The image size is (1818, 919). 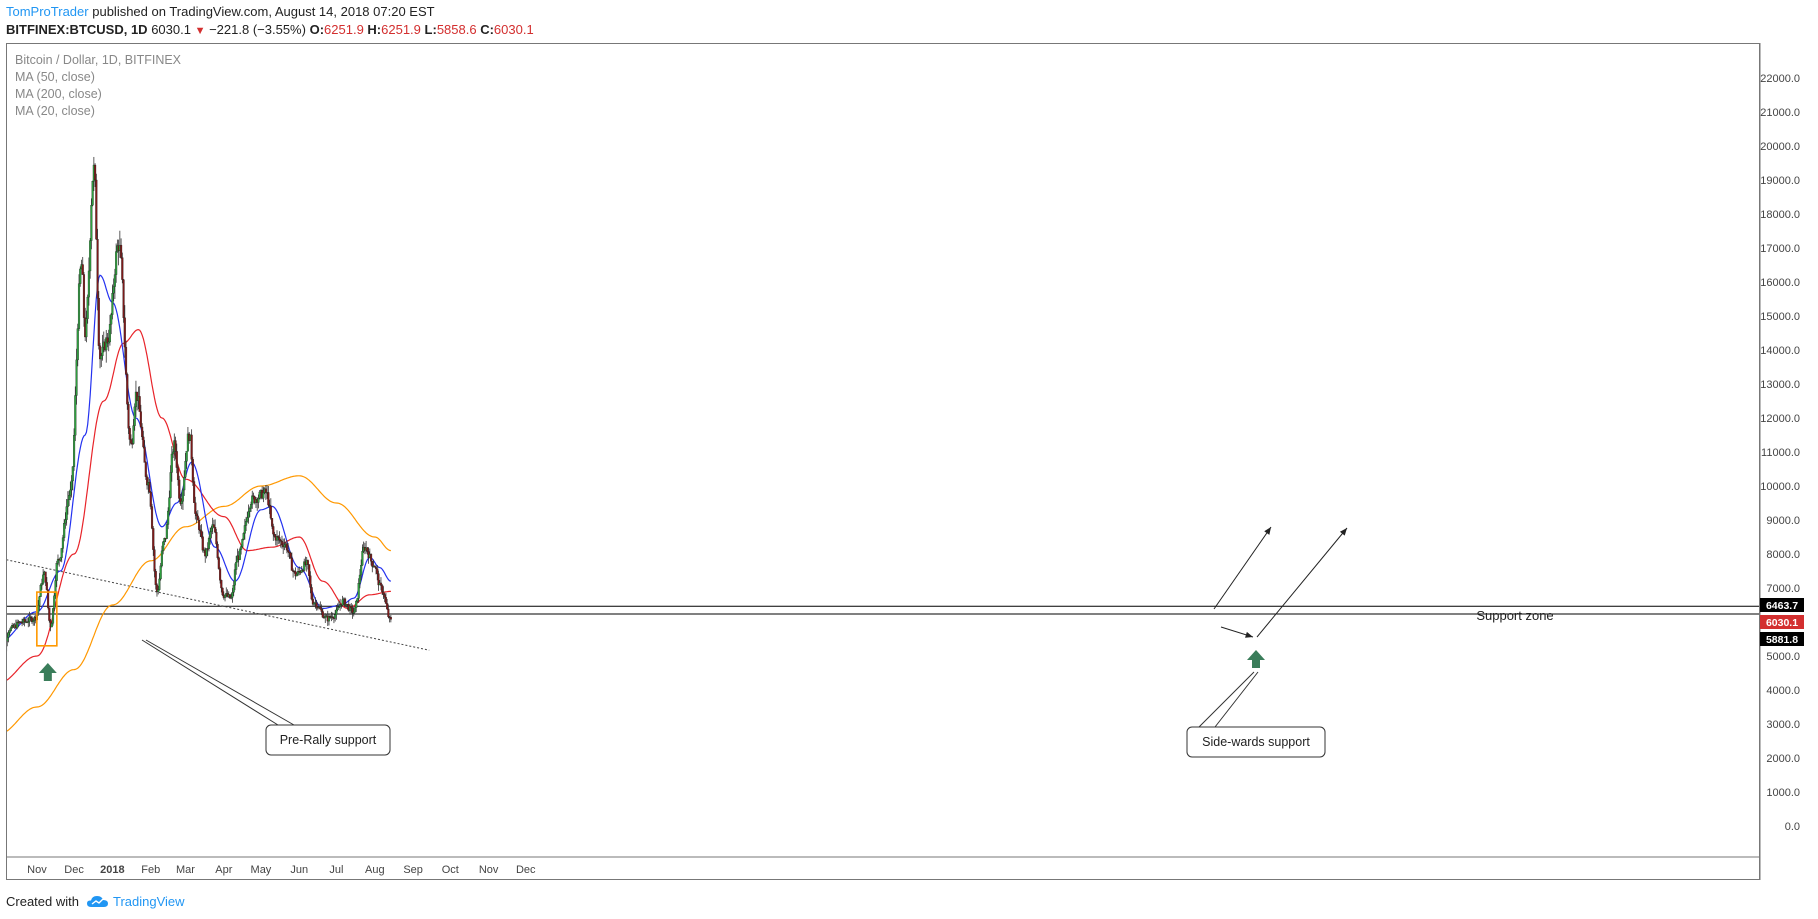 I want to click on created-with-text: Created with, so click(x=42, y=901).